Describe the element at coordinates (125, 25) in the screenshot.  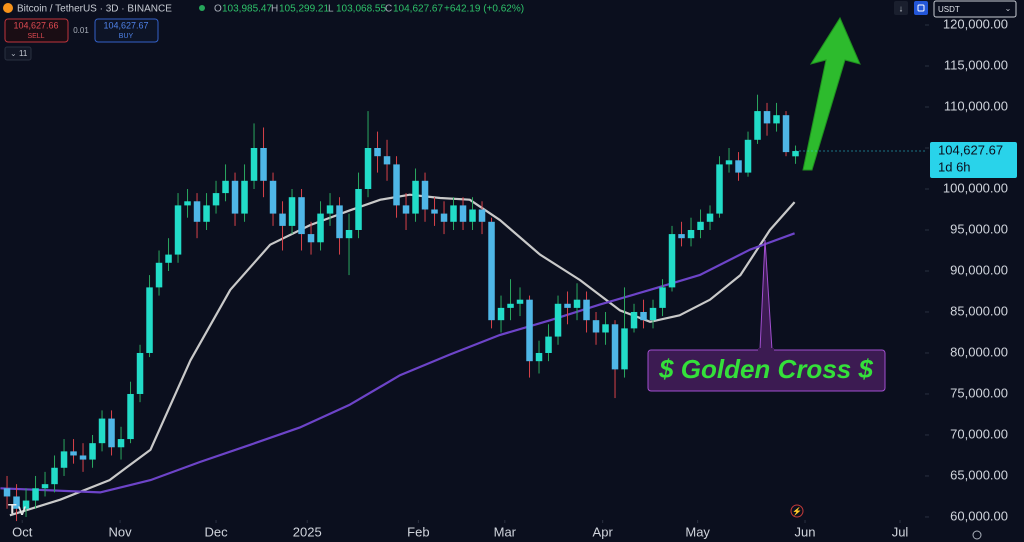
I see `buy-price: 104,627.67` at that location.